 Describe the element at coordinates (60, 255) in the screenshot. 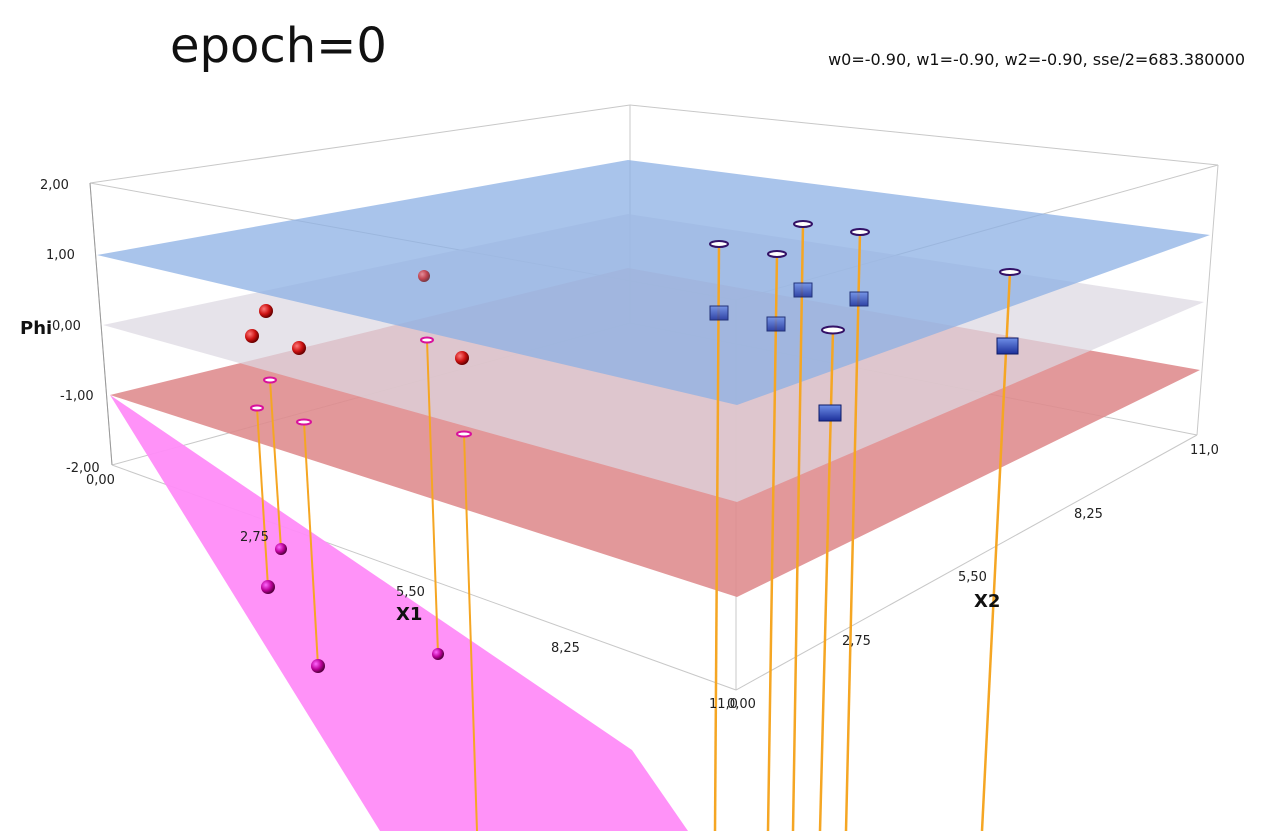

I see `phi-tick-1: 1,00` at that location.